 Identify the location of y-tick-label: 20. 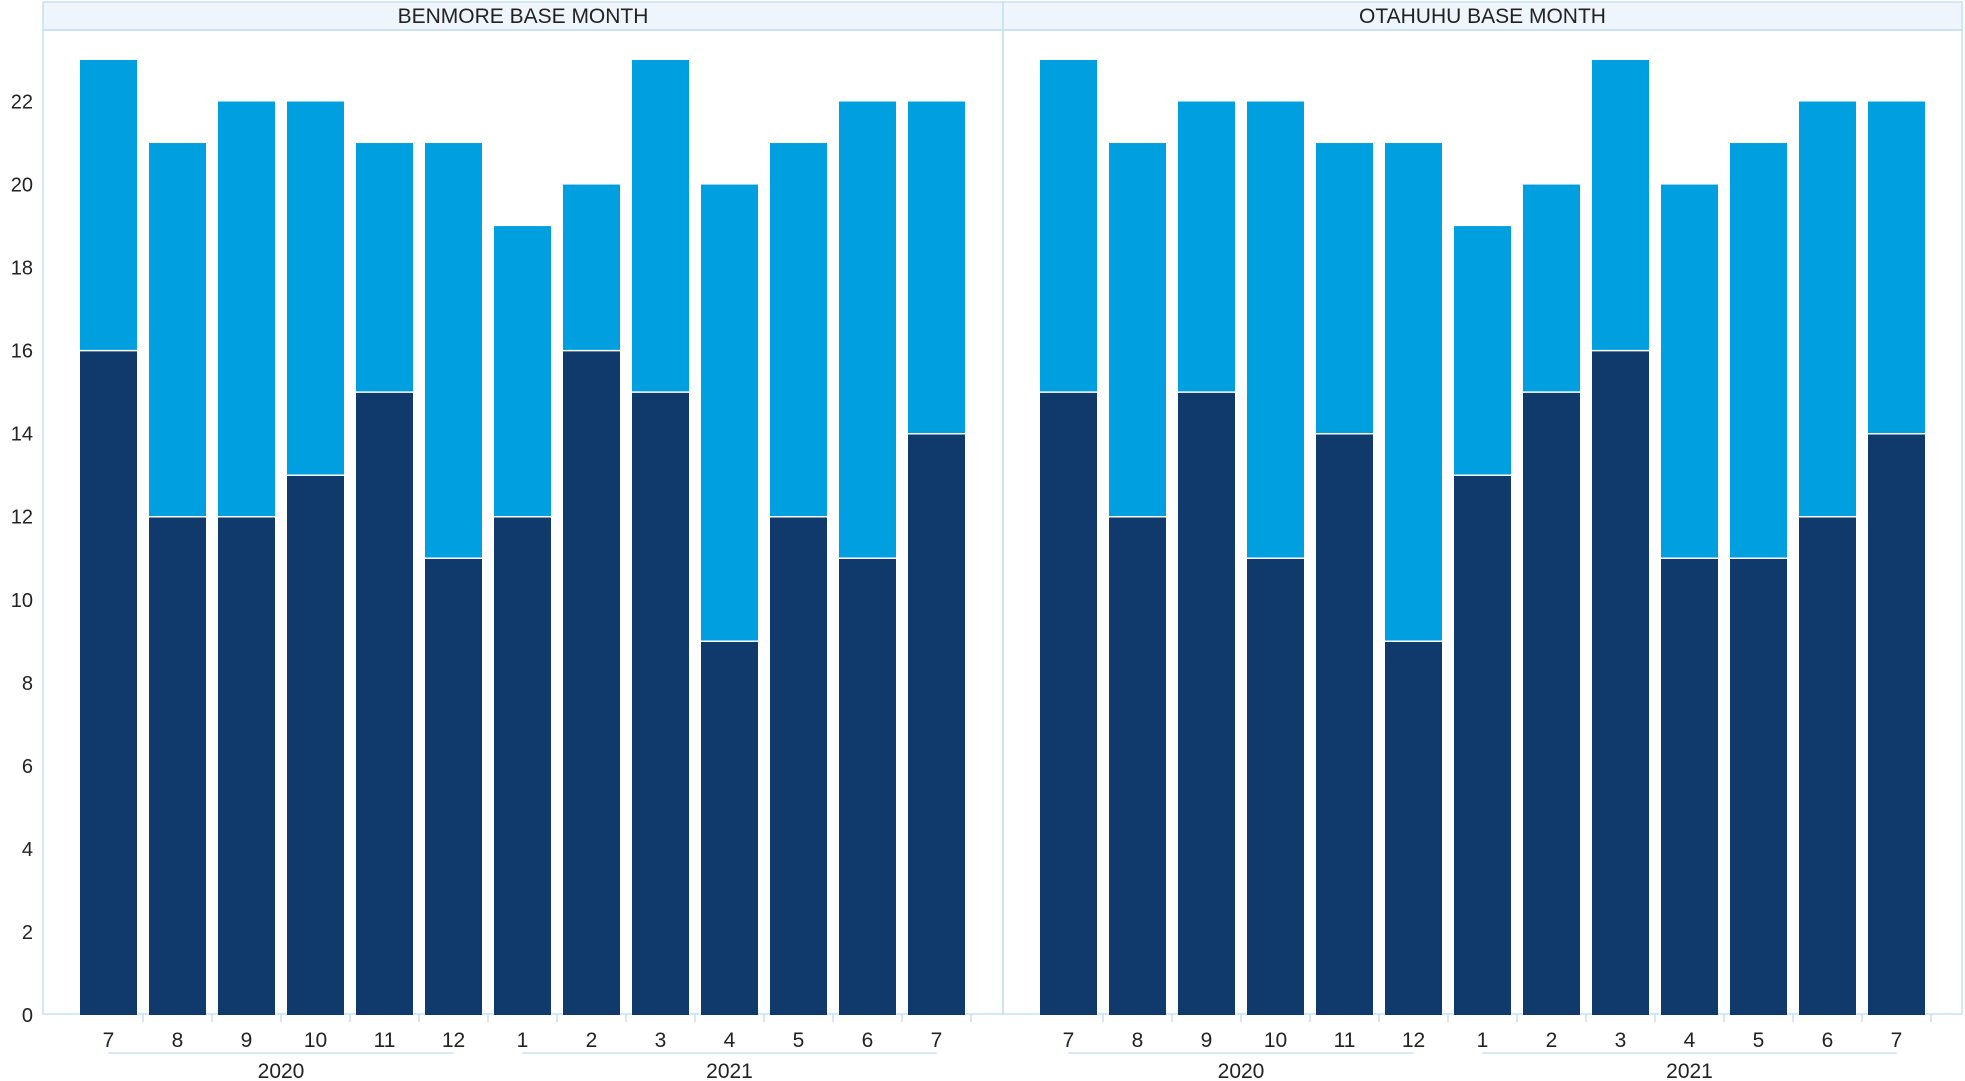
(22, 186).